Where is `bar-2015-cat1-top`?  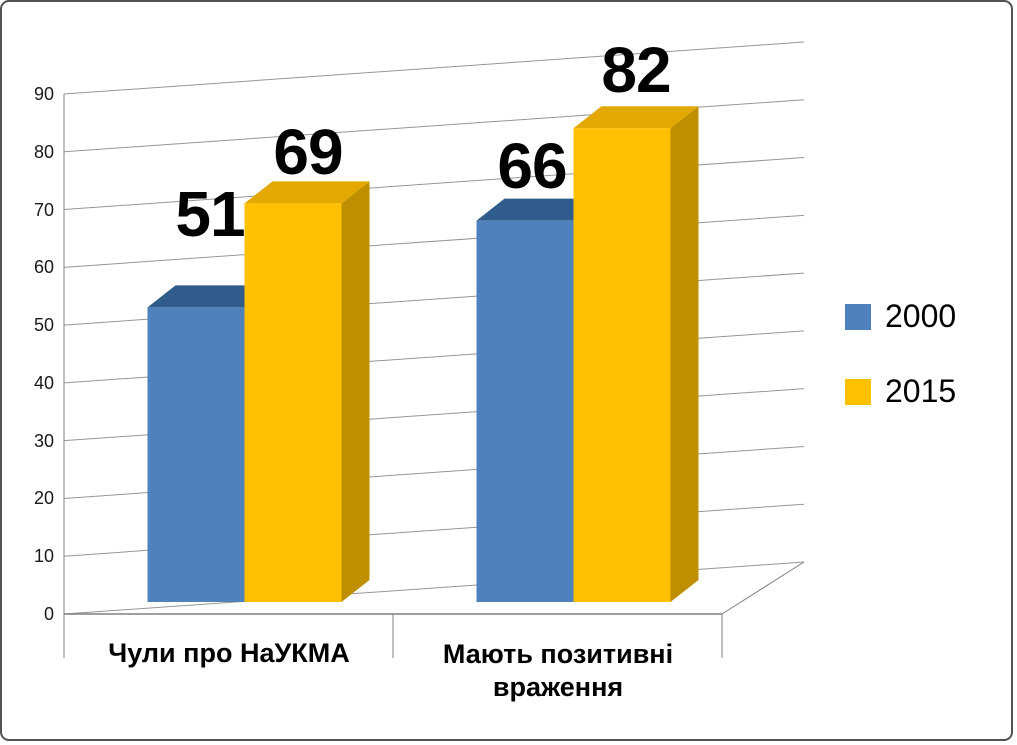 bar-2015-cat1-top is located at coordinates (307, 192).